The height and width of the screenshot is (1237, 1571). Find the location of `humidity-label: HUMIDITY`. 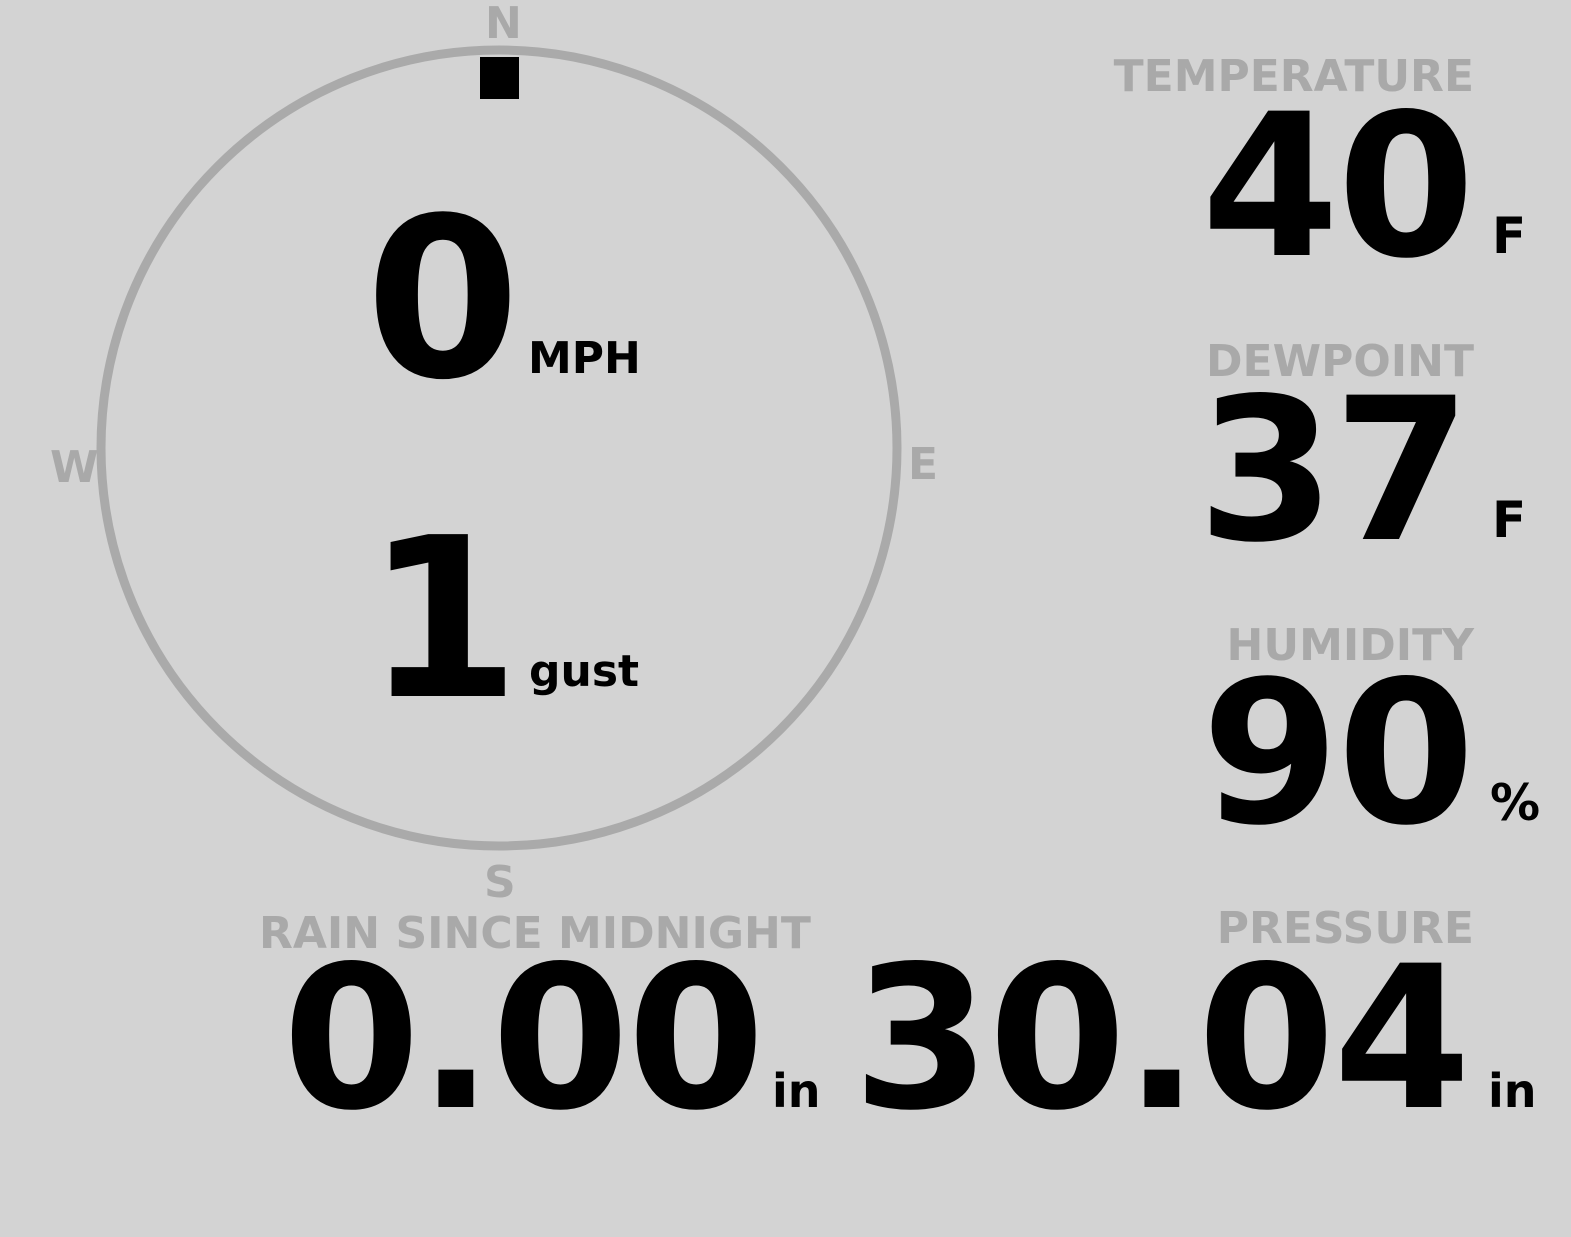

humidity-label: HUMIDITY is located at coordinates (1350, 645).